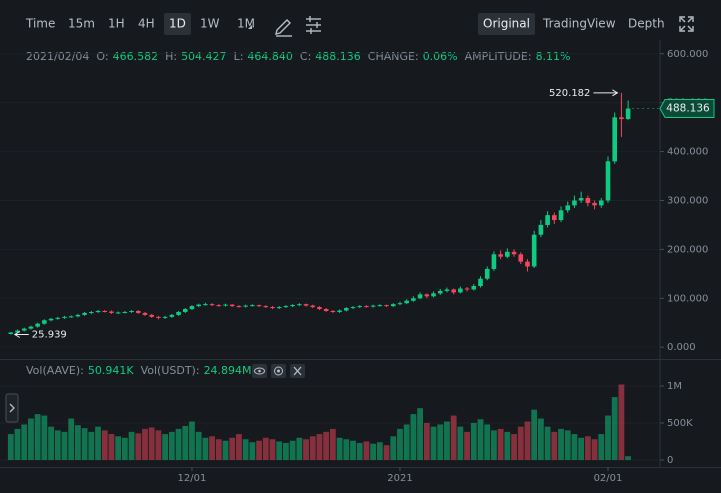 The width and height of the screenshot is (721, 493). Describe the element at coordinates (170, 370) in the screenshot. I see `volume-header-name: Vol(USDT):` at that location.